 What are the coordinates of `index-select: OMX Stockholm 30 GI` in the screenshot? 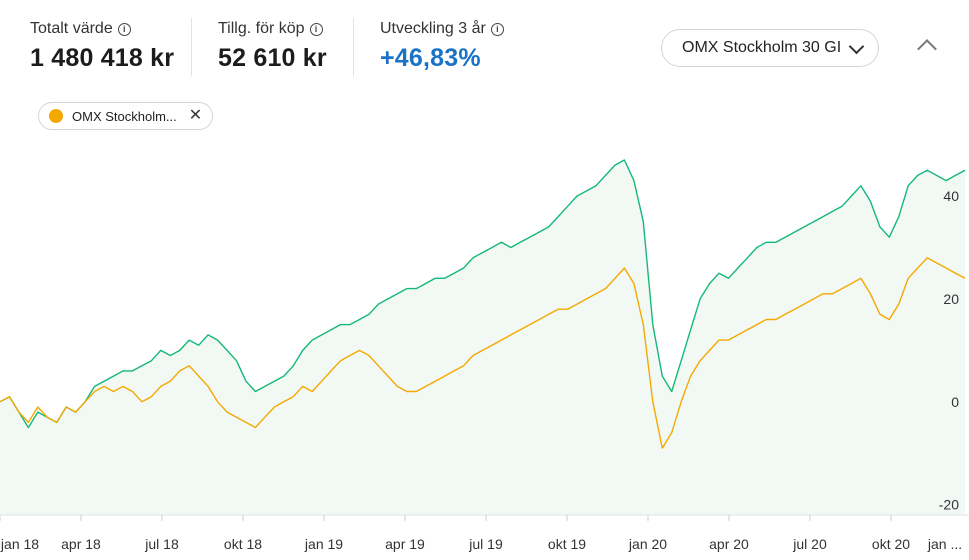 It's located at (770, 48).